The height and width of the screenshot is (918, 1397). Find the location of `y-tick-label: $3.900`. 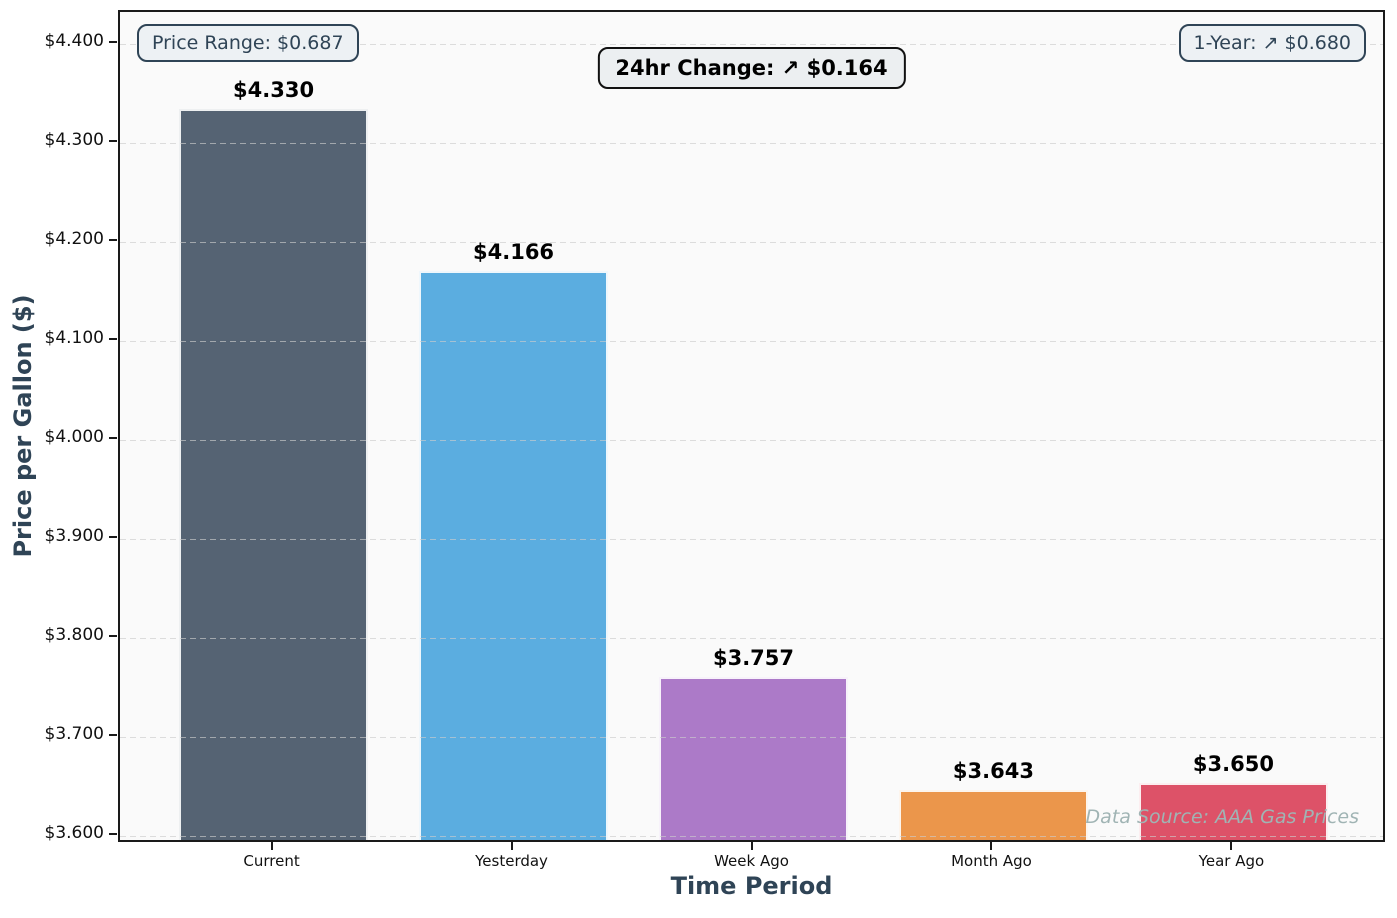

y-tick-label: $3.900 is located at coordinates (74, 535).